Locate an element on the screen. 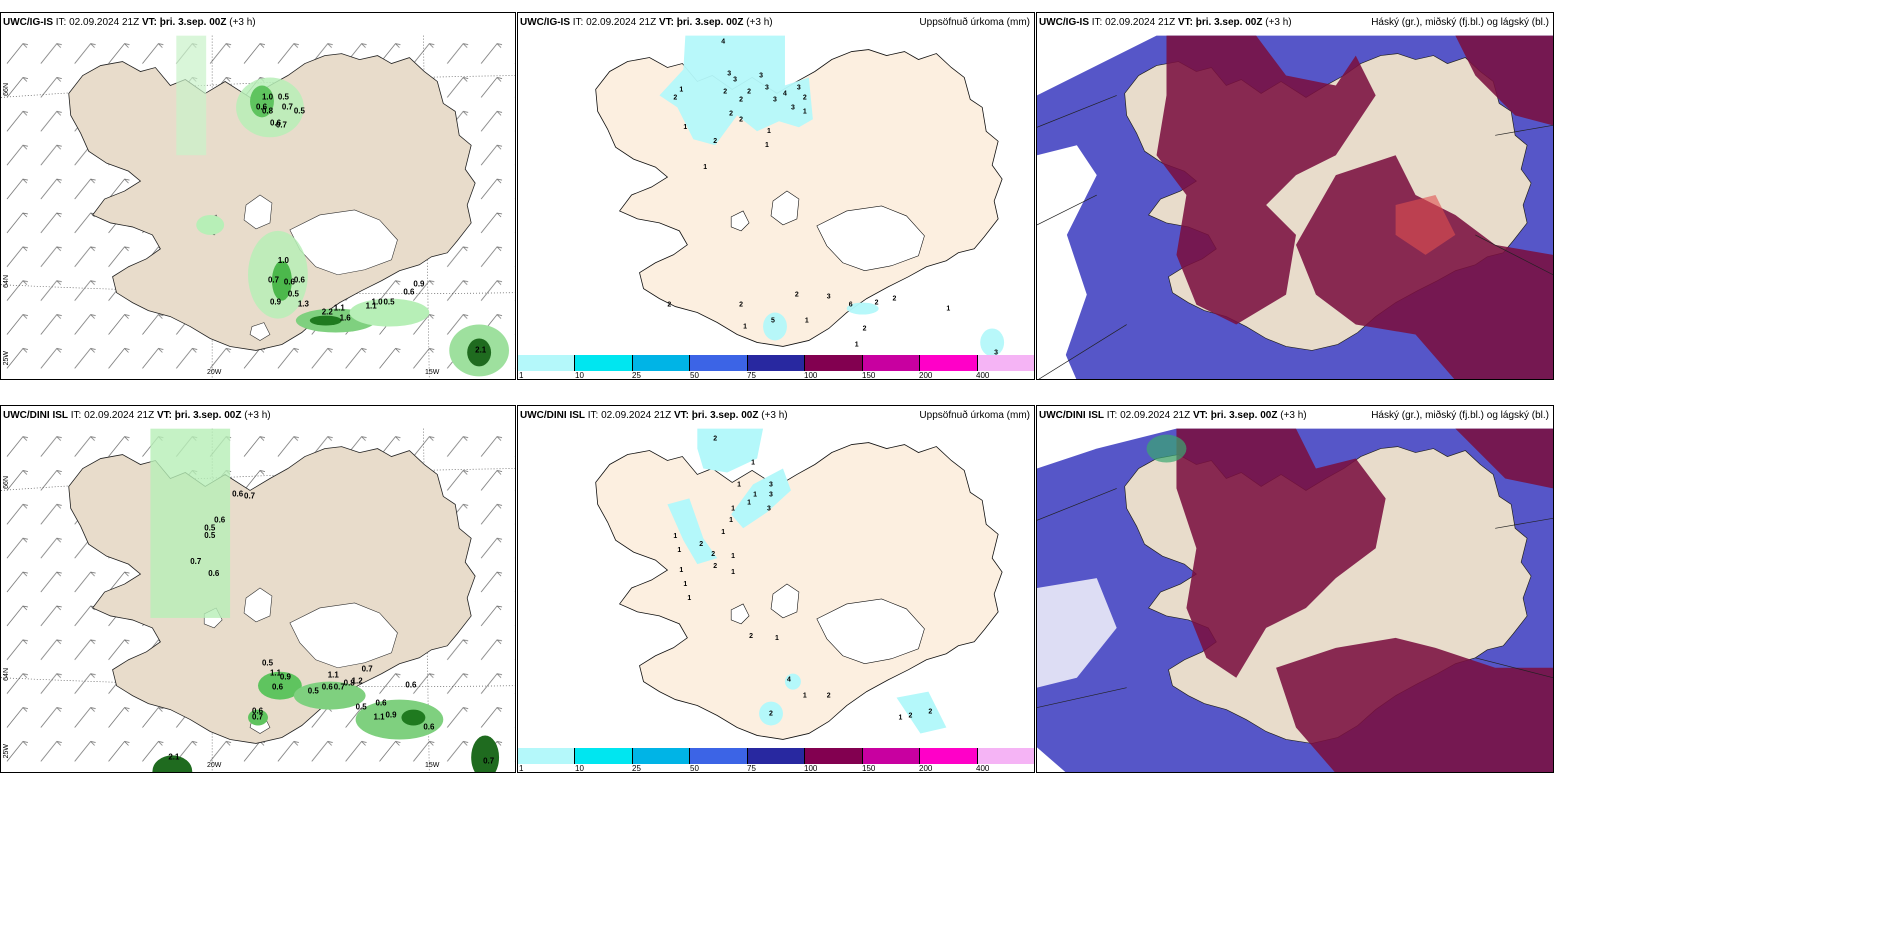  model-name: UWC/DINI ISL is located at coordinates (1071, 415).